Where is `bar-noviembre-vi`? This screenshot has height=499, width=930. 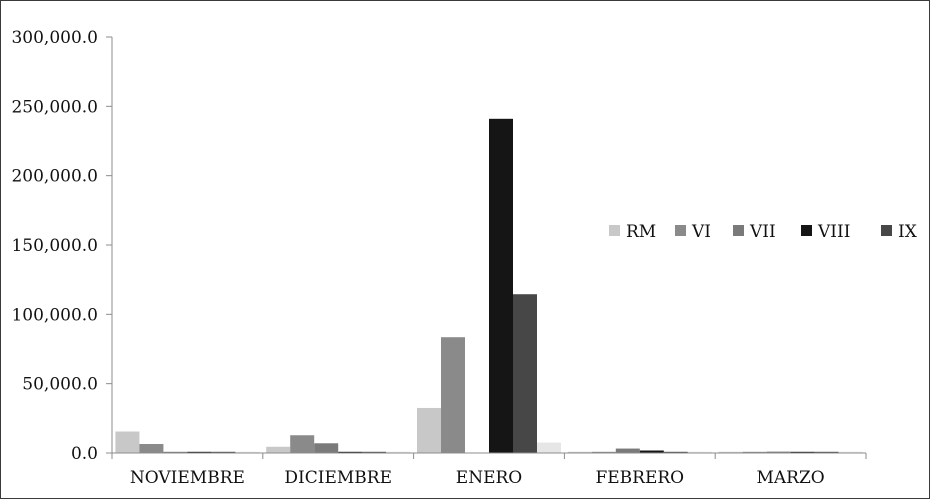 bar-noviembre-vi is located at coordinates (151, 448).